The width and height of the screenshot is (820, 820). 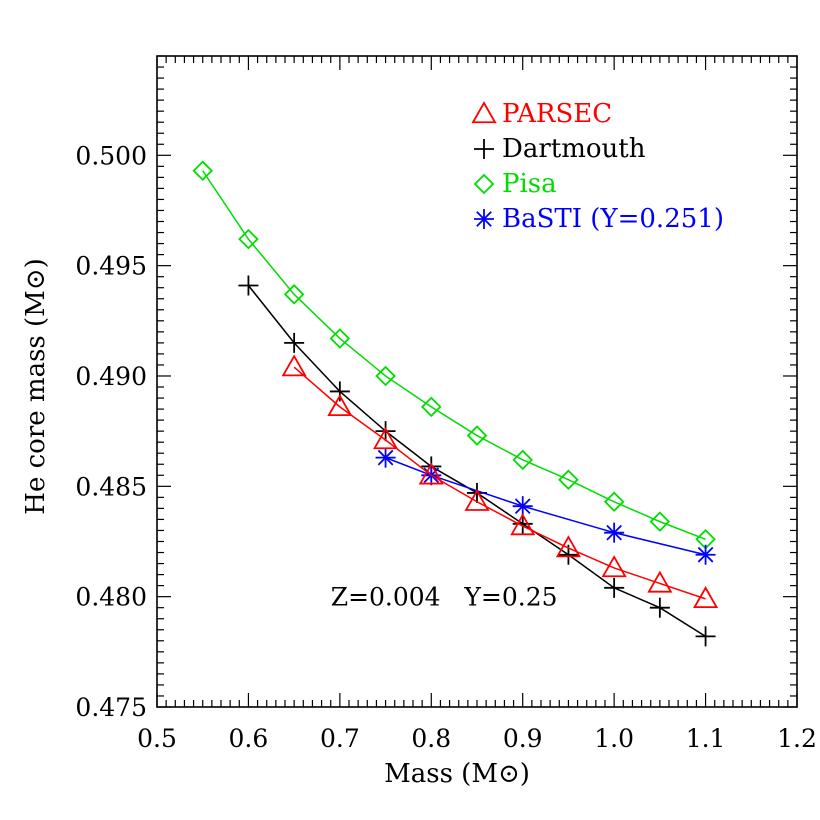 What do you see at coordinates (457, 774) in the screenshot?
I see `x-axis-title: Mass (M⊙)` at bounding box center [457, 774].